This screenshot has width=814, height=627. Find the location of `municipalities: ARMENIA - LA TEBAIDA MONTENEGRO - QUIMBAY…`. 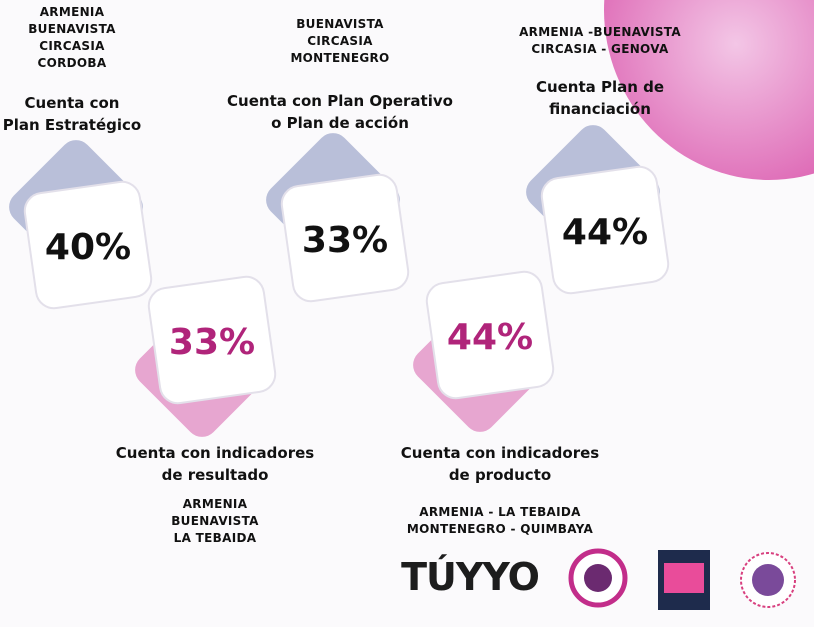

municipalities: ARMENIA - LA TEBAIDA MONTENEGRO - QUIMBAY… is located at coordinates (500, 521).